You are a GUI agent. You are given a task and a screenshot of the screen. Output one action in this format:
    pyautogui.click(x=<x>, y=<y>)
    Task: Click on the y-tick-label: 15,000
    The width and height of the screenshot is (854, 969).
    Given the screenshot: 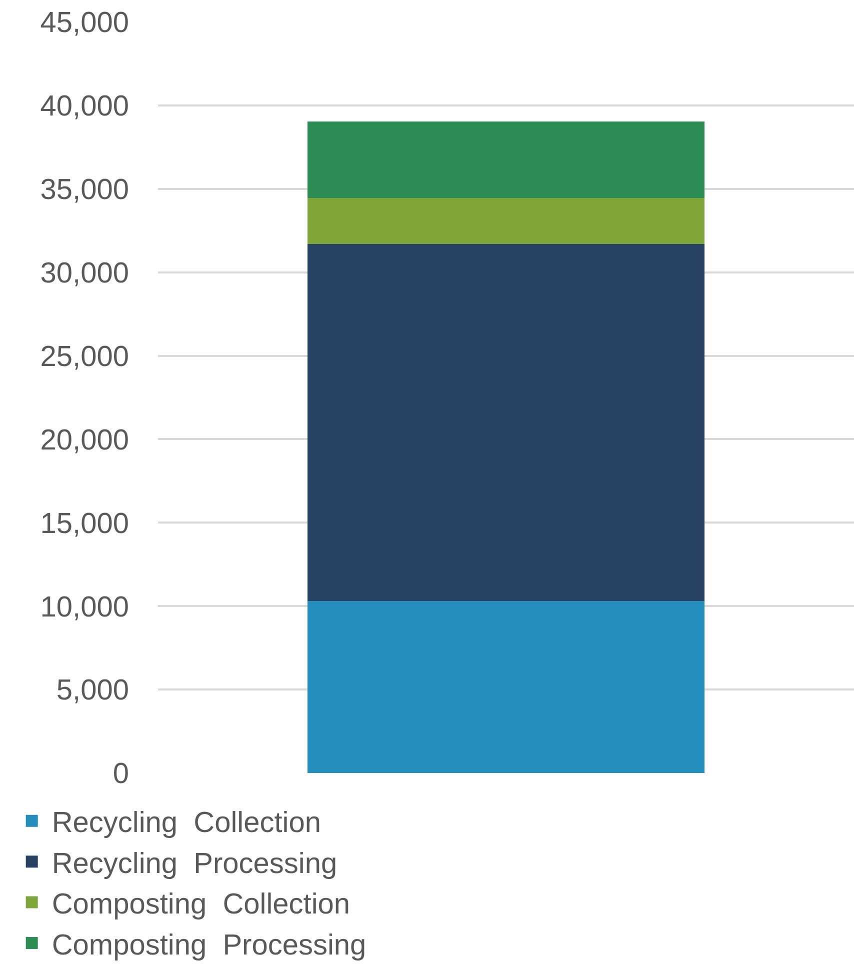 What is the action you would take?
    pyautogui.click(x=84, y=524)
    